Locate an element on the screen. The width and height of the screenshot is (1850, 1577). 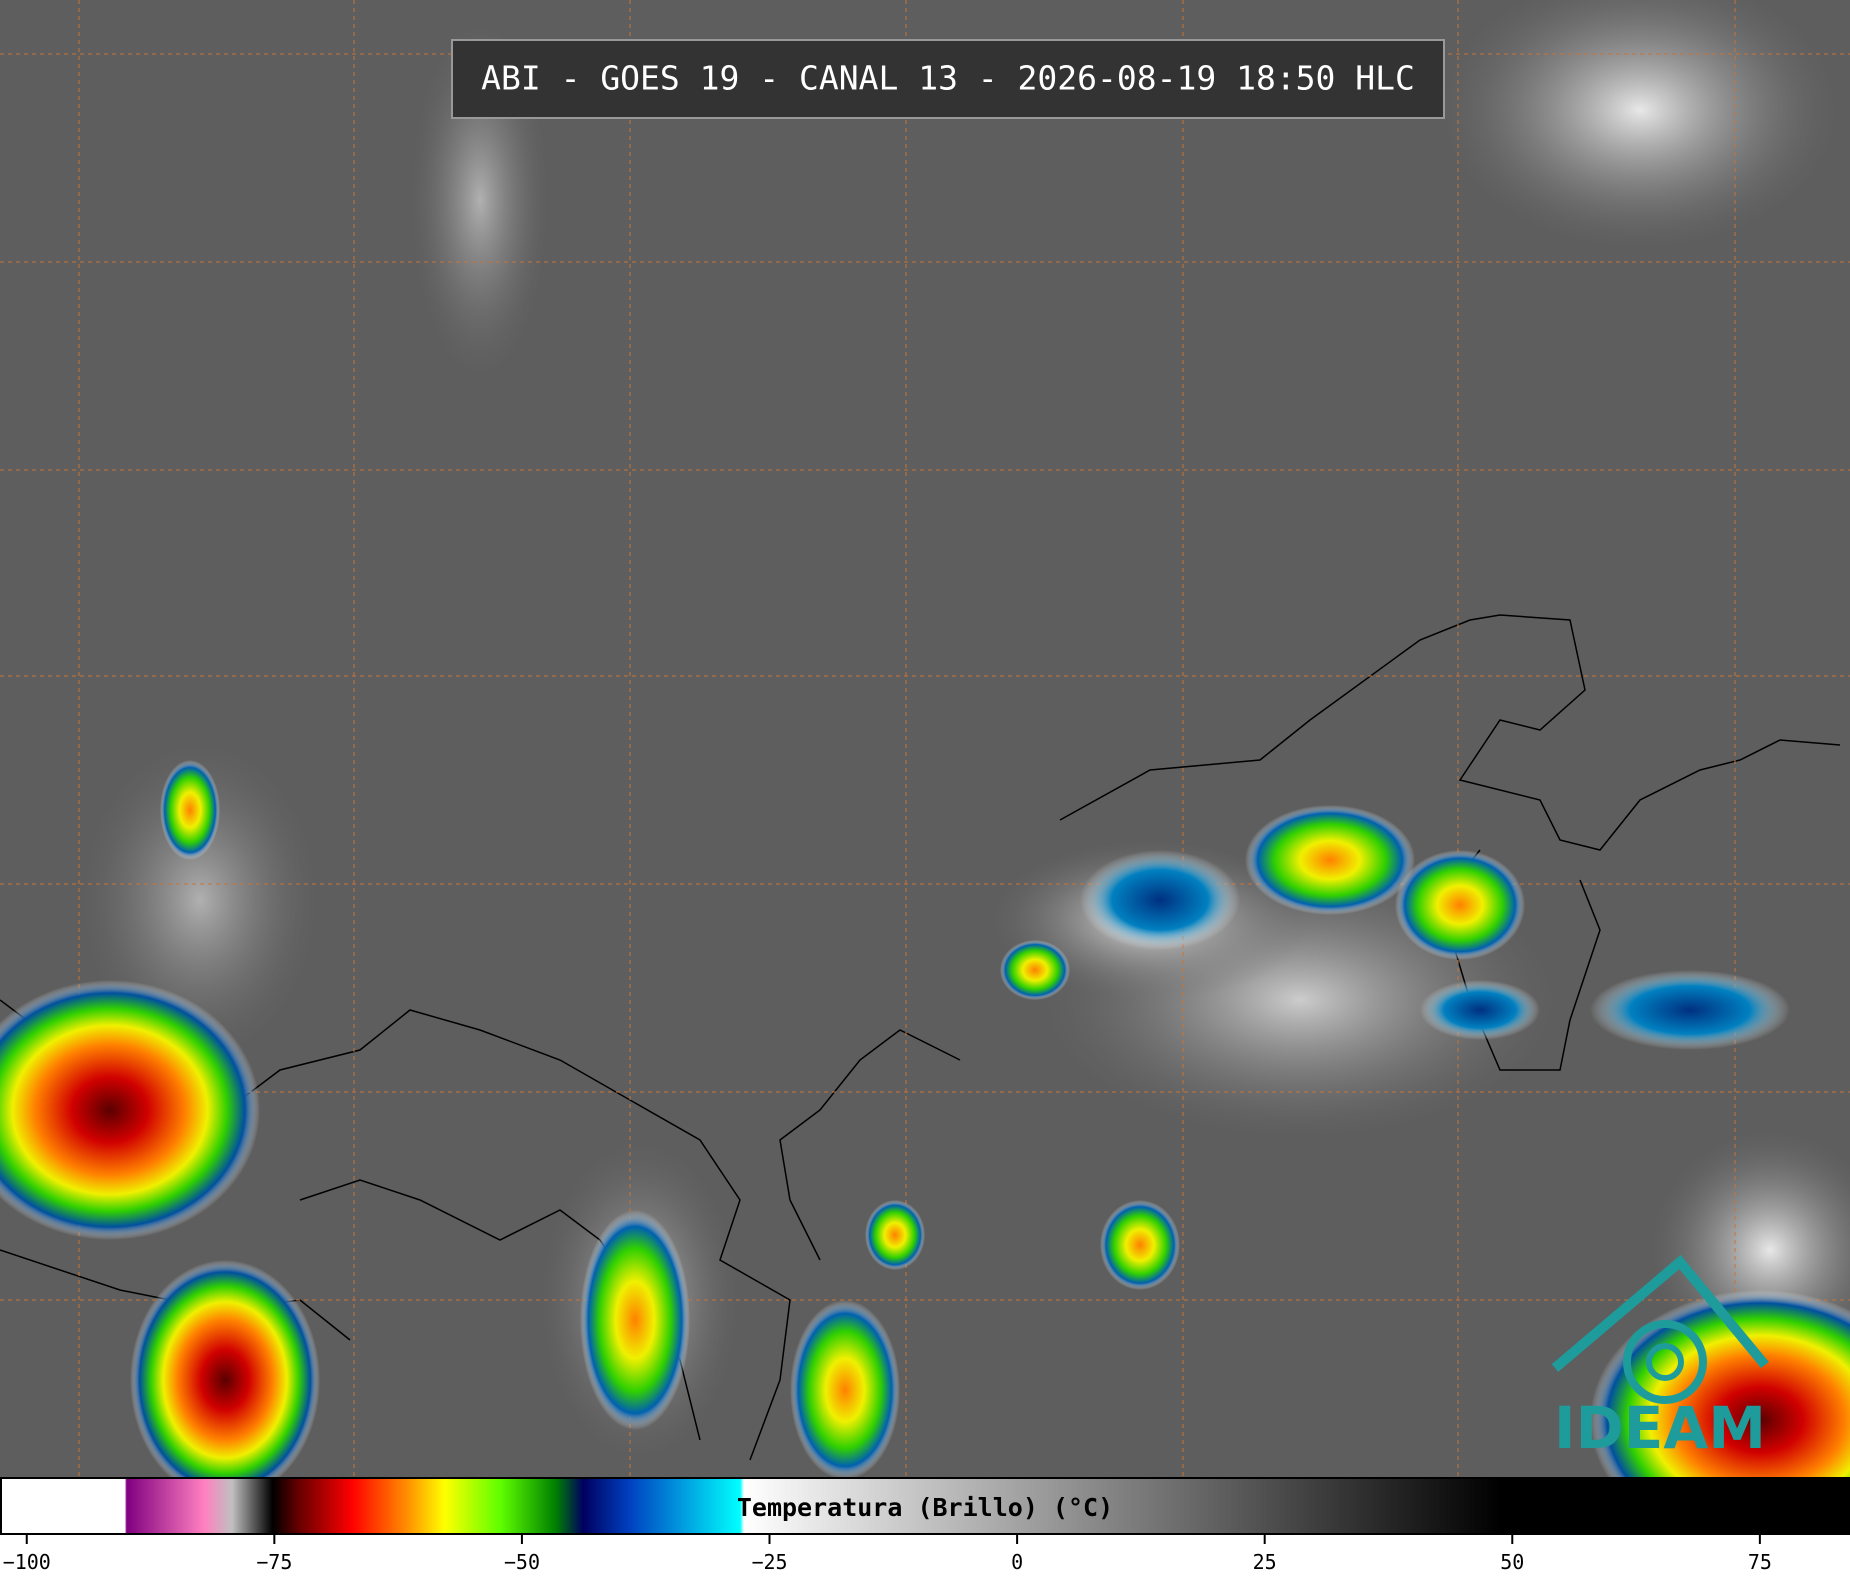
colorbar-label: Temperatura (Brillo) (°C) is located at coordinates (925, 1507).